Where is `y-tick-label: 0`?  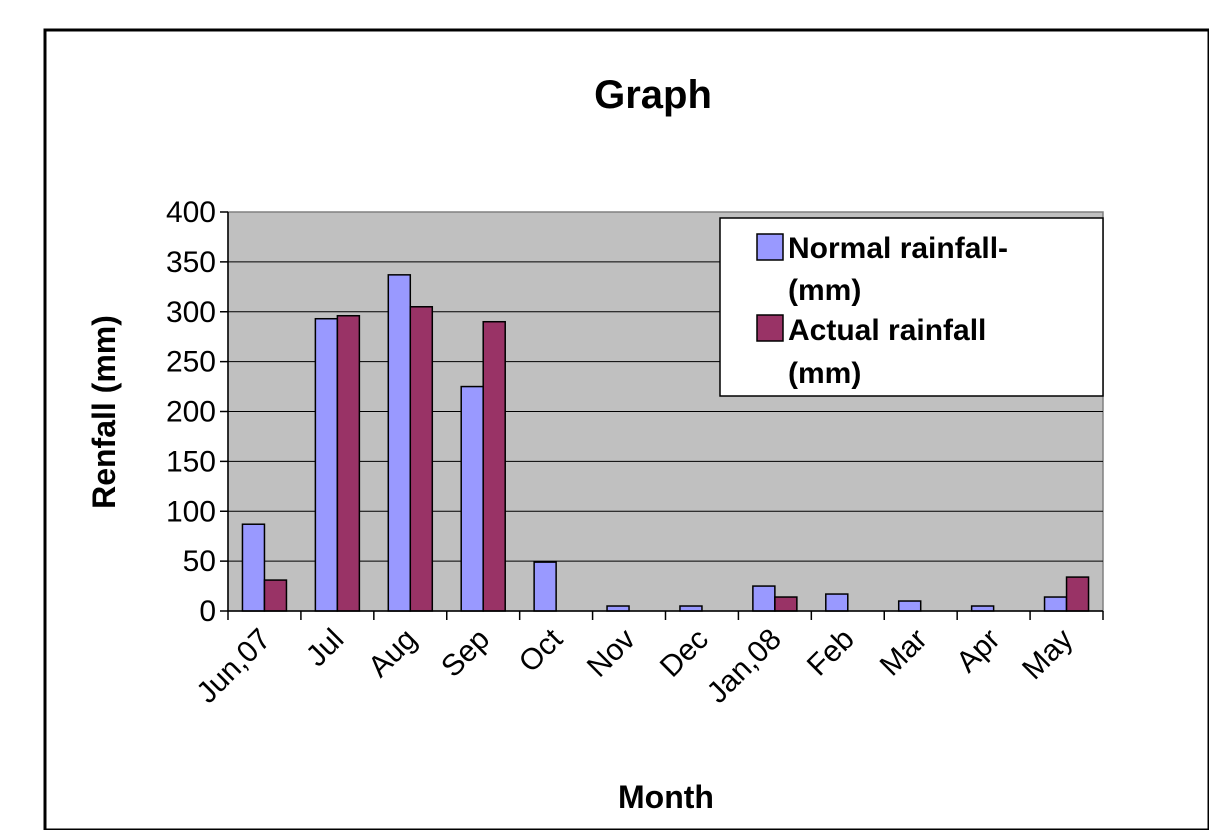 y-tick-label: 0 is located at coordinates (207, 611).